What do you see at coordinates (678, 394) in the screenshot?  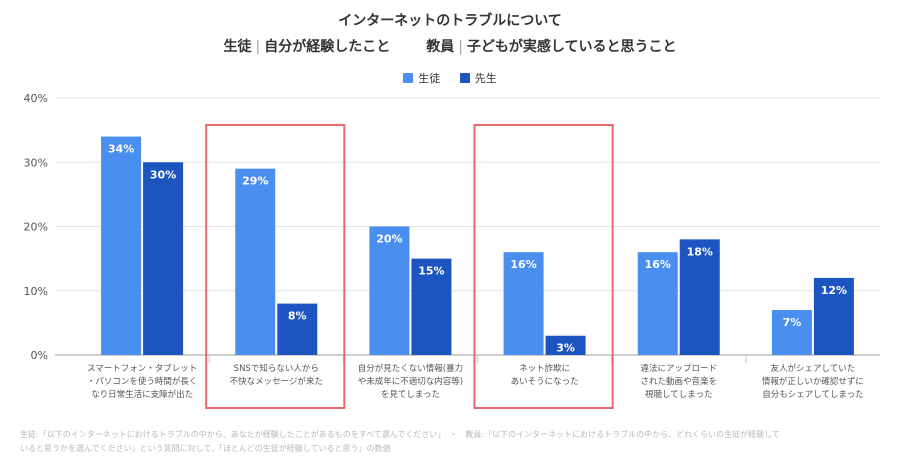 I see `x-category-label: 視聴してしまった` at bounding box center [678, 394].